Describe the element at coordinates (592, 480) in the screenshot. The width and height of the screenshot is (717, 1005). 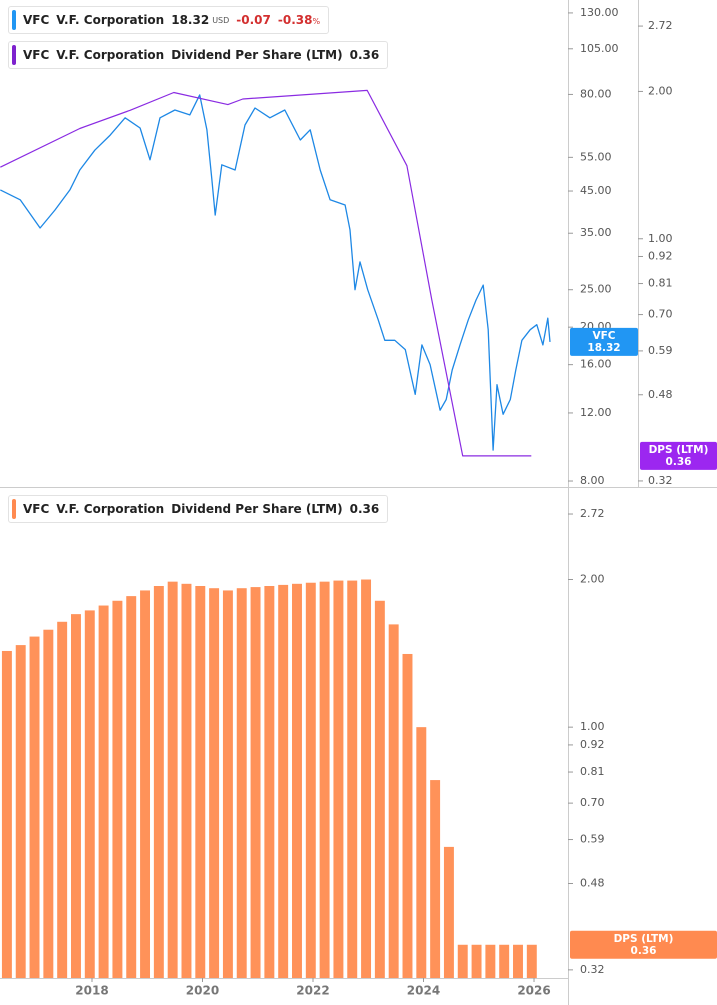
I see `y-tick-label: 8.00` at that location.